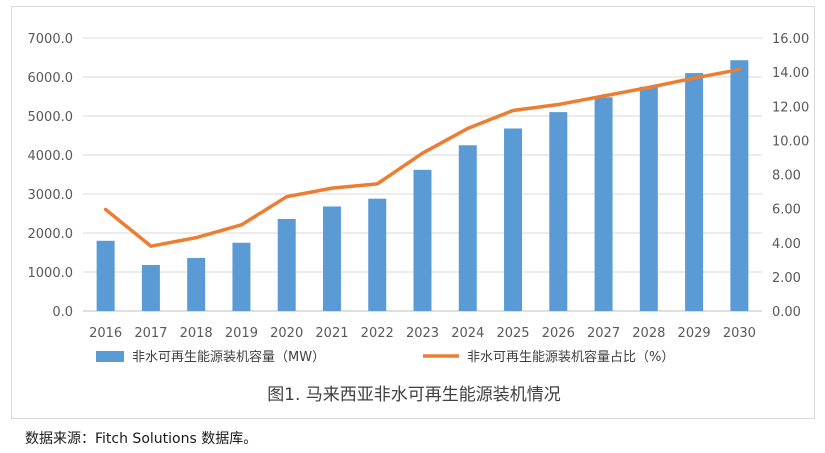  What do you see at coordinates (377, 333) in the screenshot?
I see `x-tick-label: 2022` at bounding box center [377, 333].